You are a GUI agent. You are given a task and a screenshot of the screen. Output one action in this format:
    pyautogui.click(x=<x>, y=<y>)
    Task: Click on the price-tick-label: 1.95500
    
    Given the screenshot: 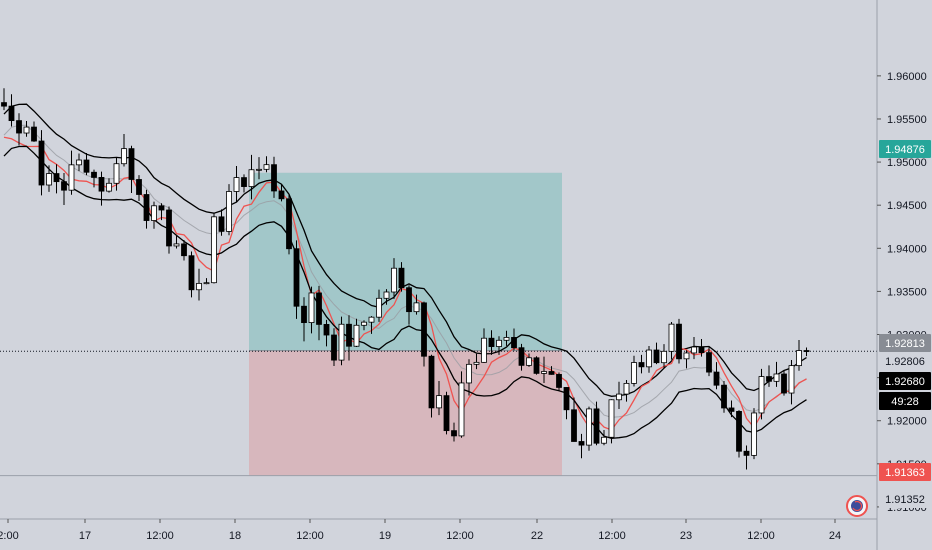 What is the action you would take?
    pyautogui.click(x=907, y=120)
    